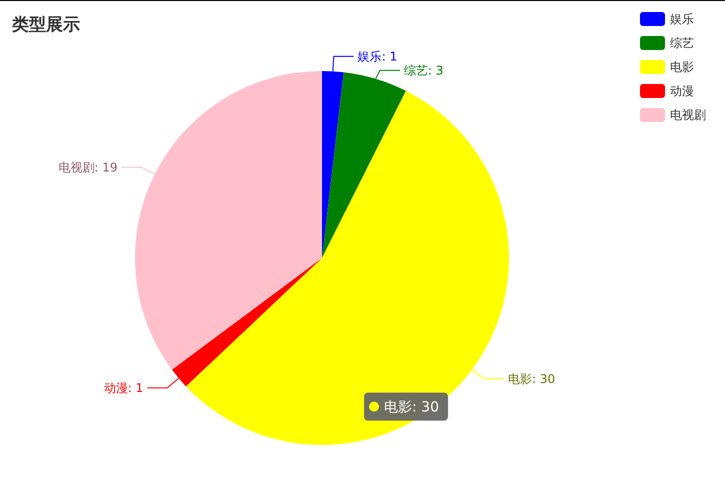 The height and width of the screenshot is (485, 725). Describe the element at coordinates (682, 43) in the screenshot. I see `legend-label: 综艺` at that location.